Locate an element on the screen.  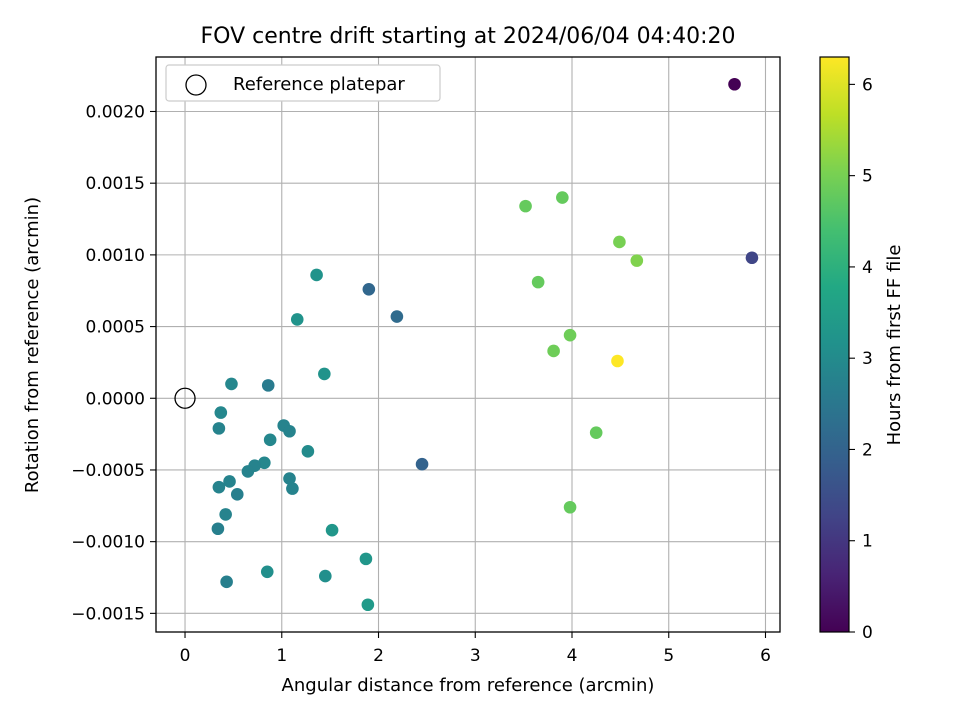
x-tick-label: 1 is located at coordinates (281, 656).